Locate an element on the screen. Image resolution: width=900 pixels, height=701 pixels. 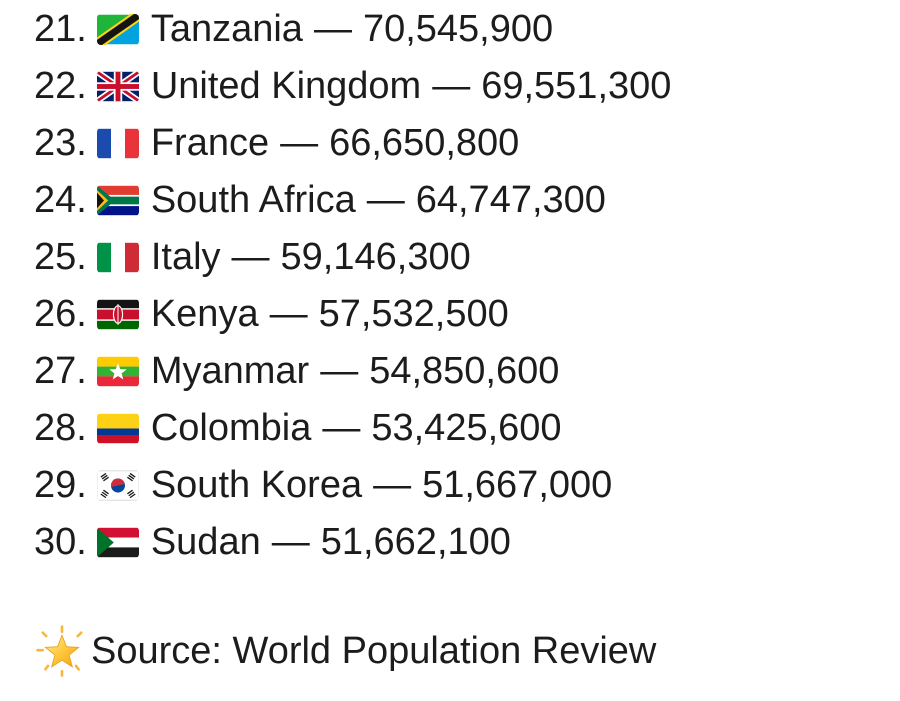
rank-number: 29. is located at coordinates (60, 485).